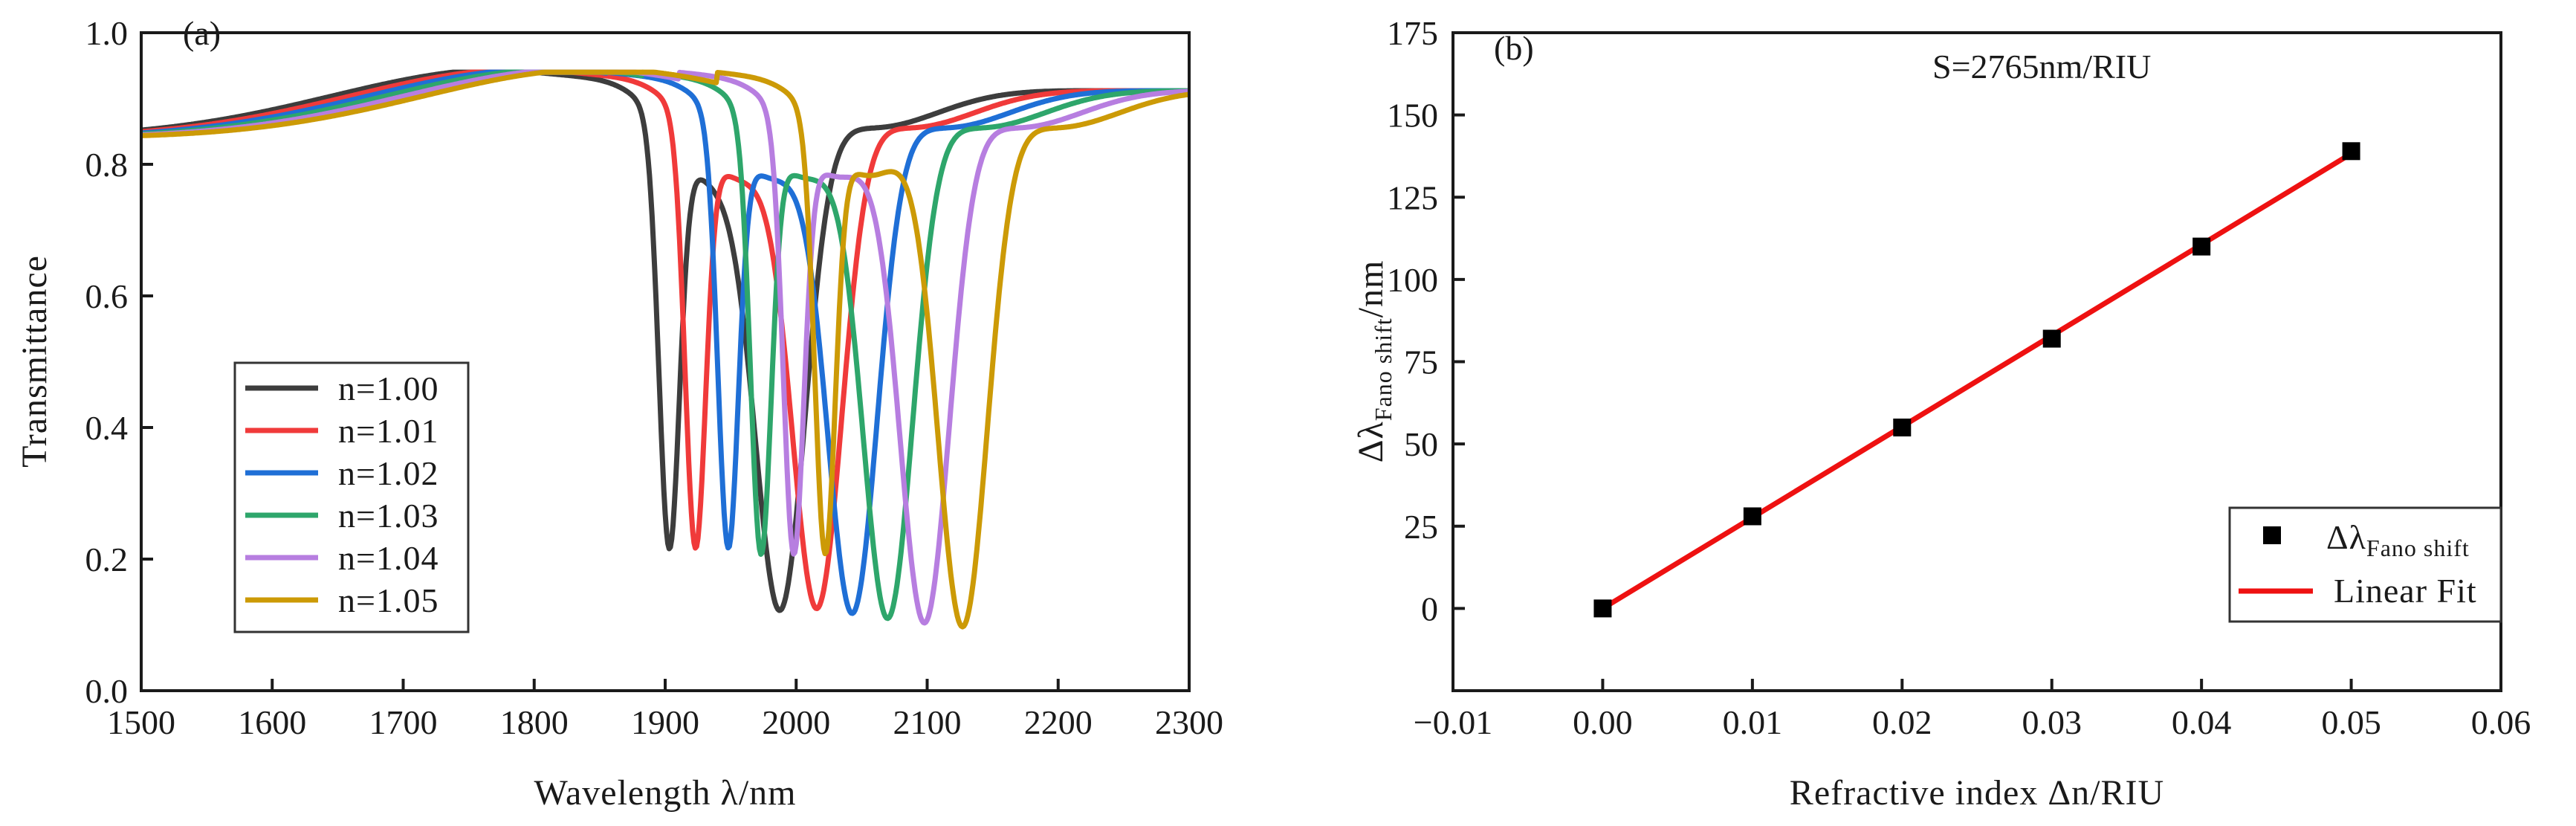  What do you see at coordinates (1603, 722) in the screenshot?
I see `b-x-tick-label: 0.00` at bounding box center [1603, 722].